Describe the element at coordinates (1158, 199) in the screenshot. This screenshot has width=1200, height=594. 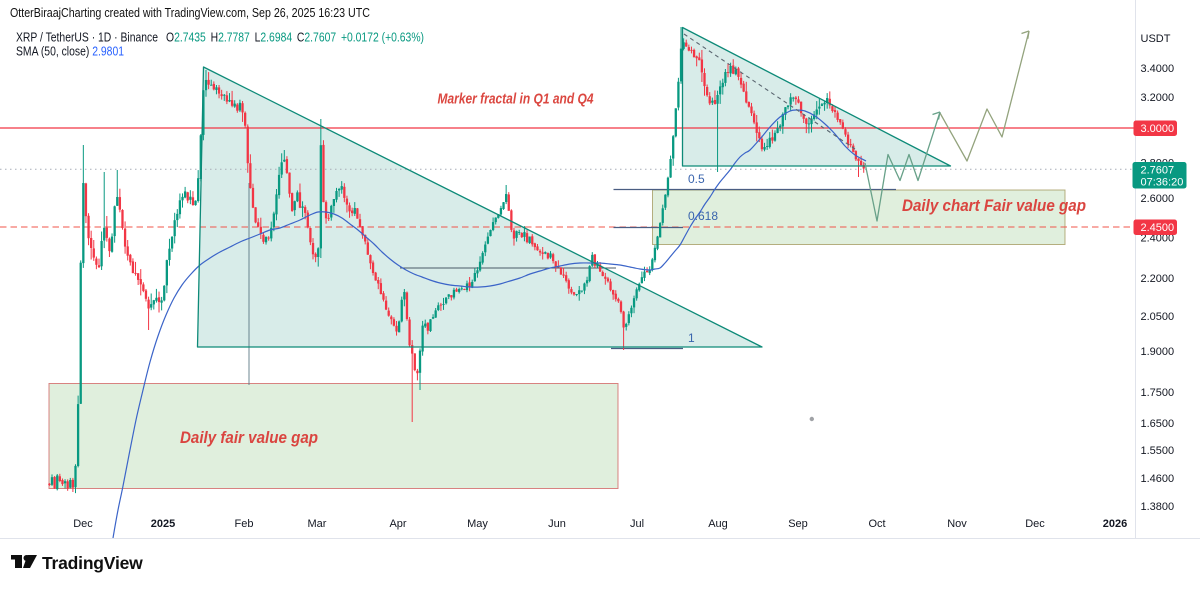
I see `svg-text: 2.6000` at that location.